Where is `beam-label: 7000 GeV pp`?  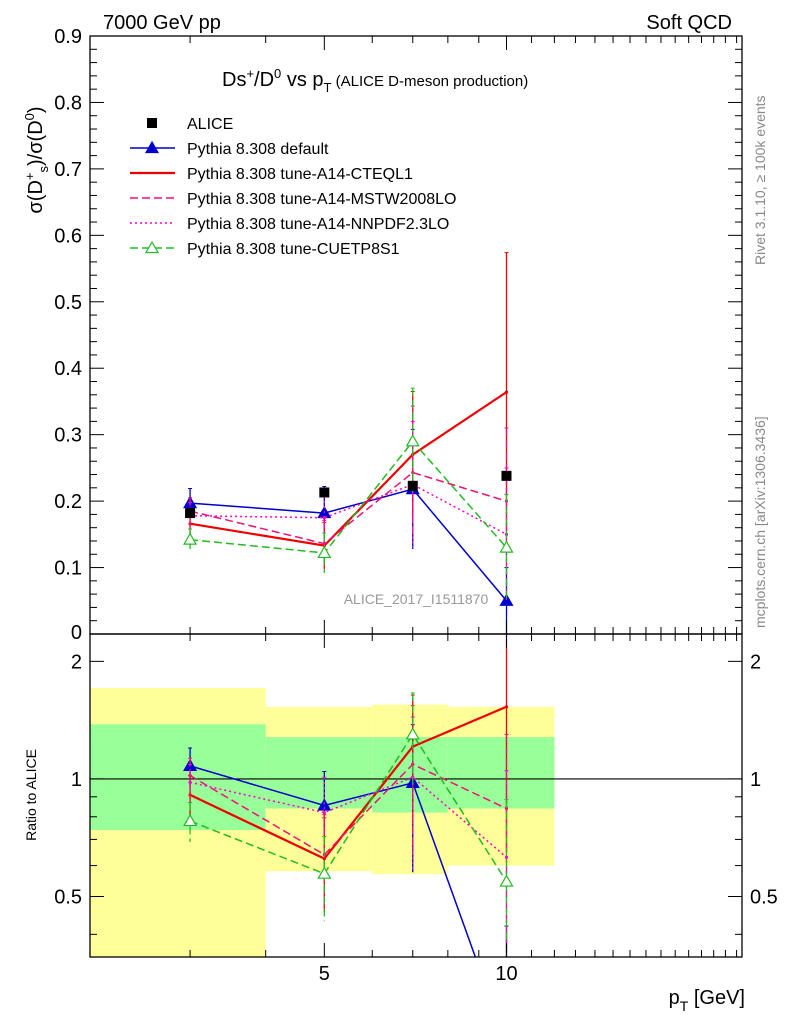 beam-label: 7000 GeV pp is located at coordinates (162, 23).